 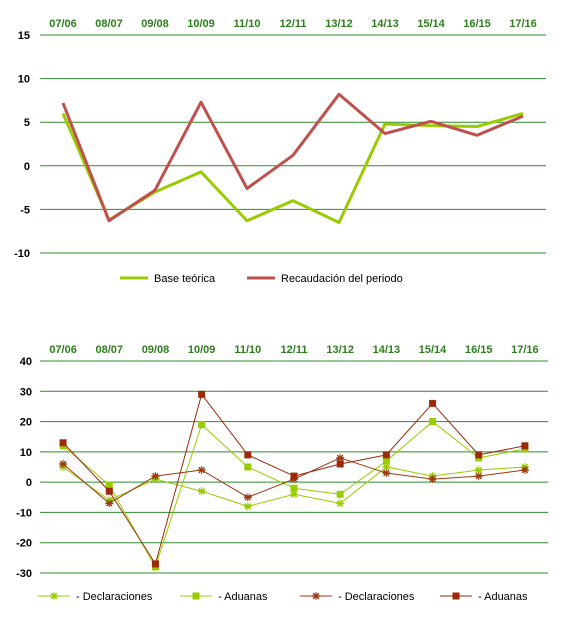 What do you see at coordinates (185, 279) in the screenshot?
I see `legend-label: Base teórica` at bounding box center [185, 279].